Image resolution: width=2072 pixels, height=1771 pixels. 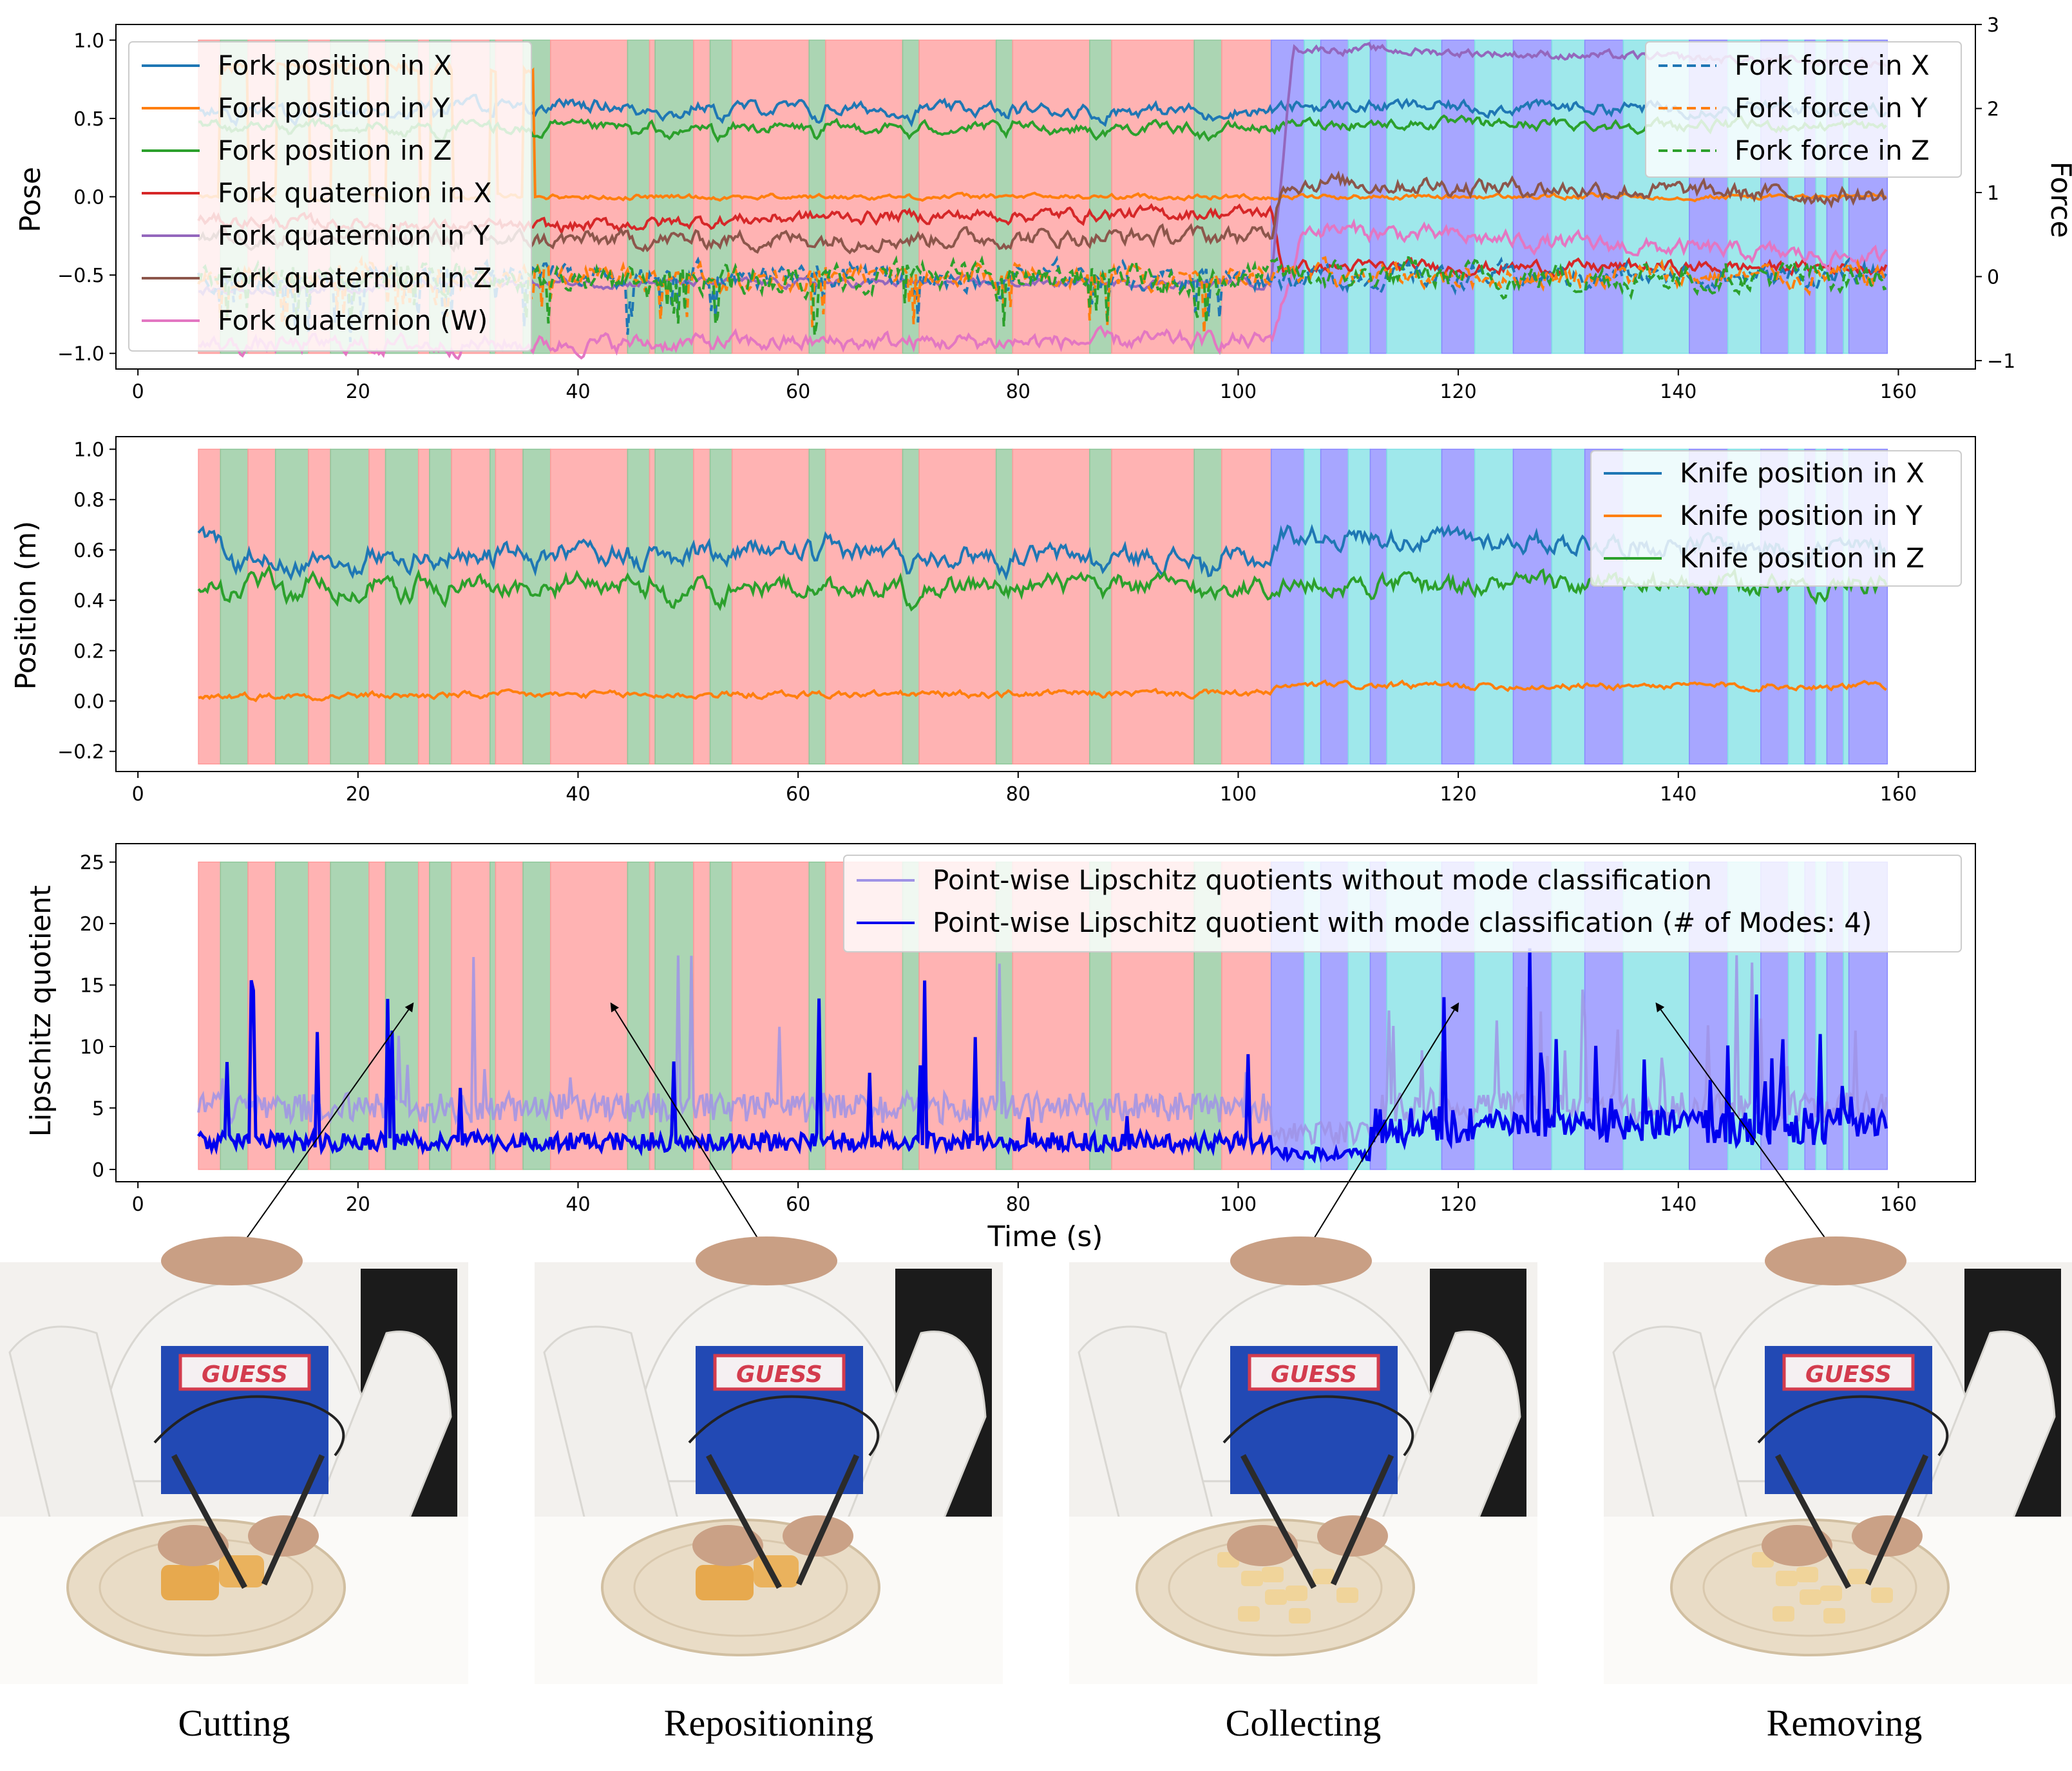 I want to click on mode-band-removing, so click(x=1359, y=606).